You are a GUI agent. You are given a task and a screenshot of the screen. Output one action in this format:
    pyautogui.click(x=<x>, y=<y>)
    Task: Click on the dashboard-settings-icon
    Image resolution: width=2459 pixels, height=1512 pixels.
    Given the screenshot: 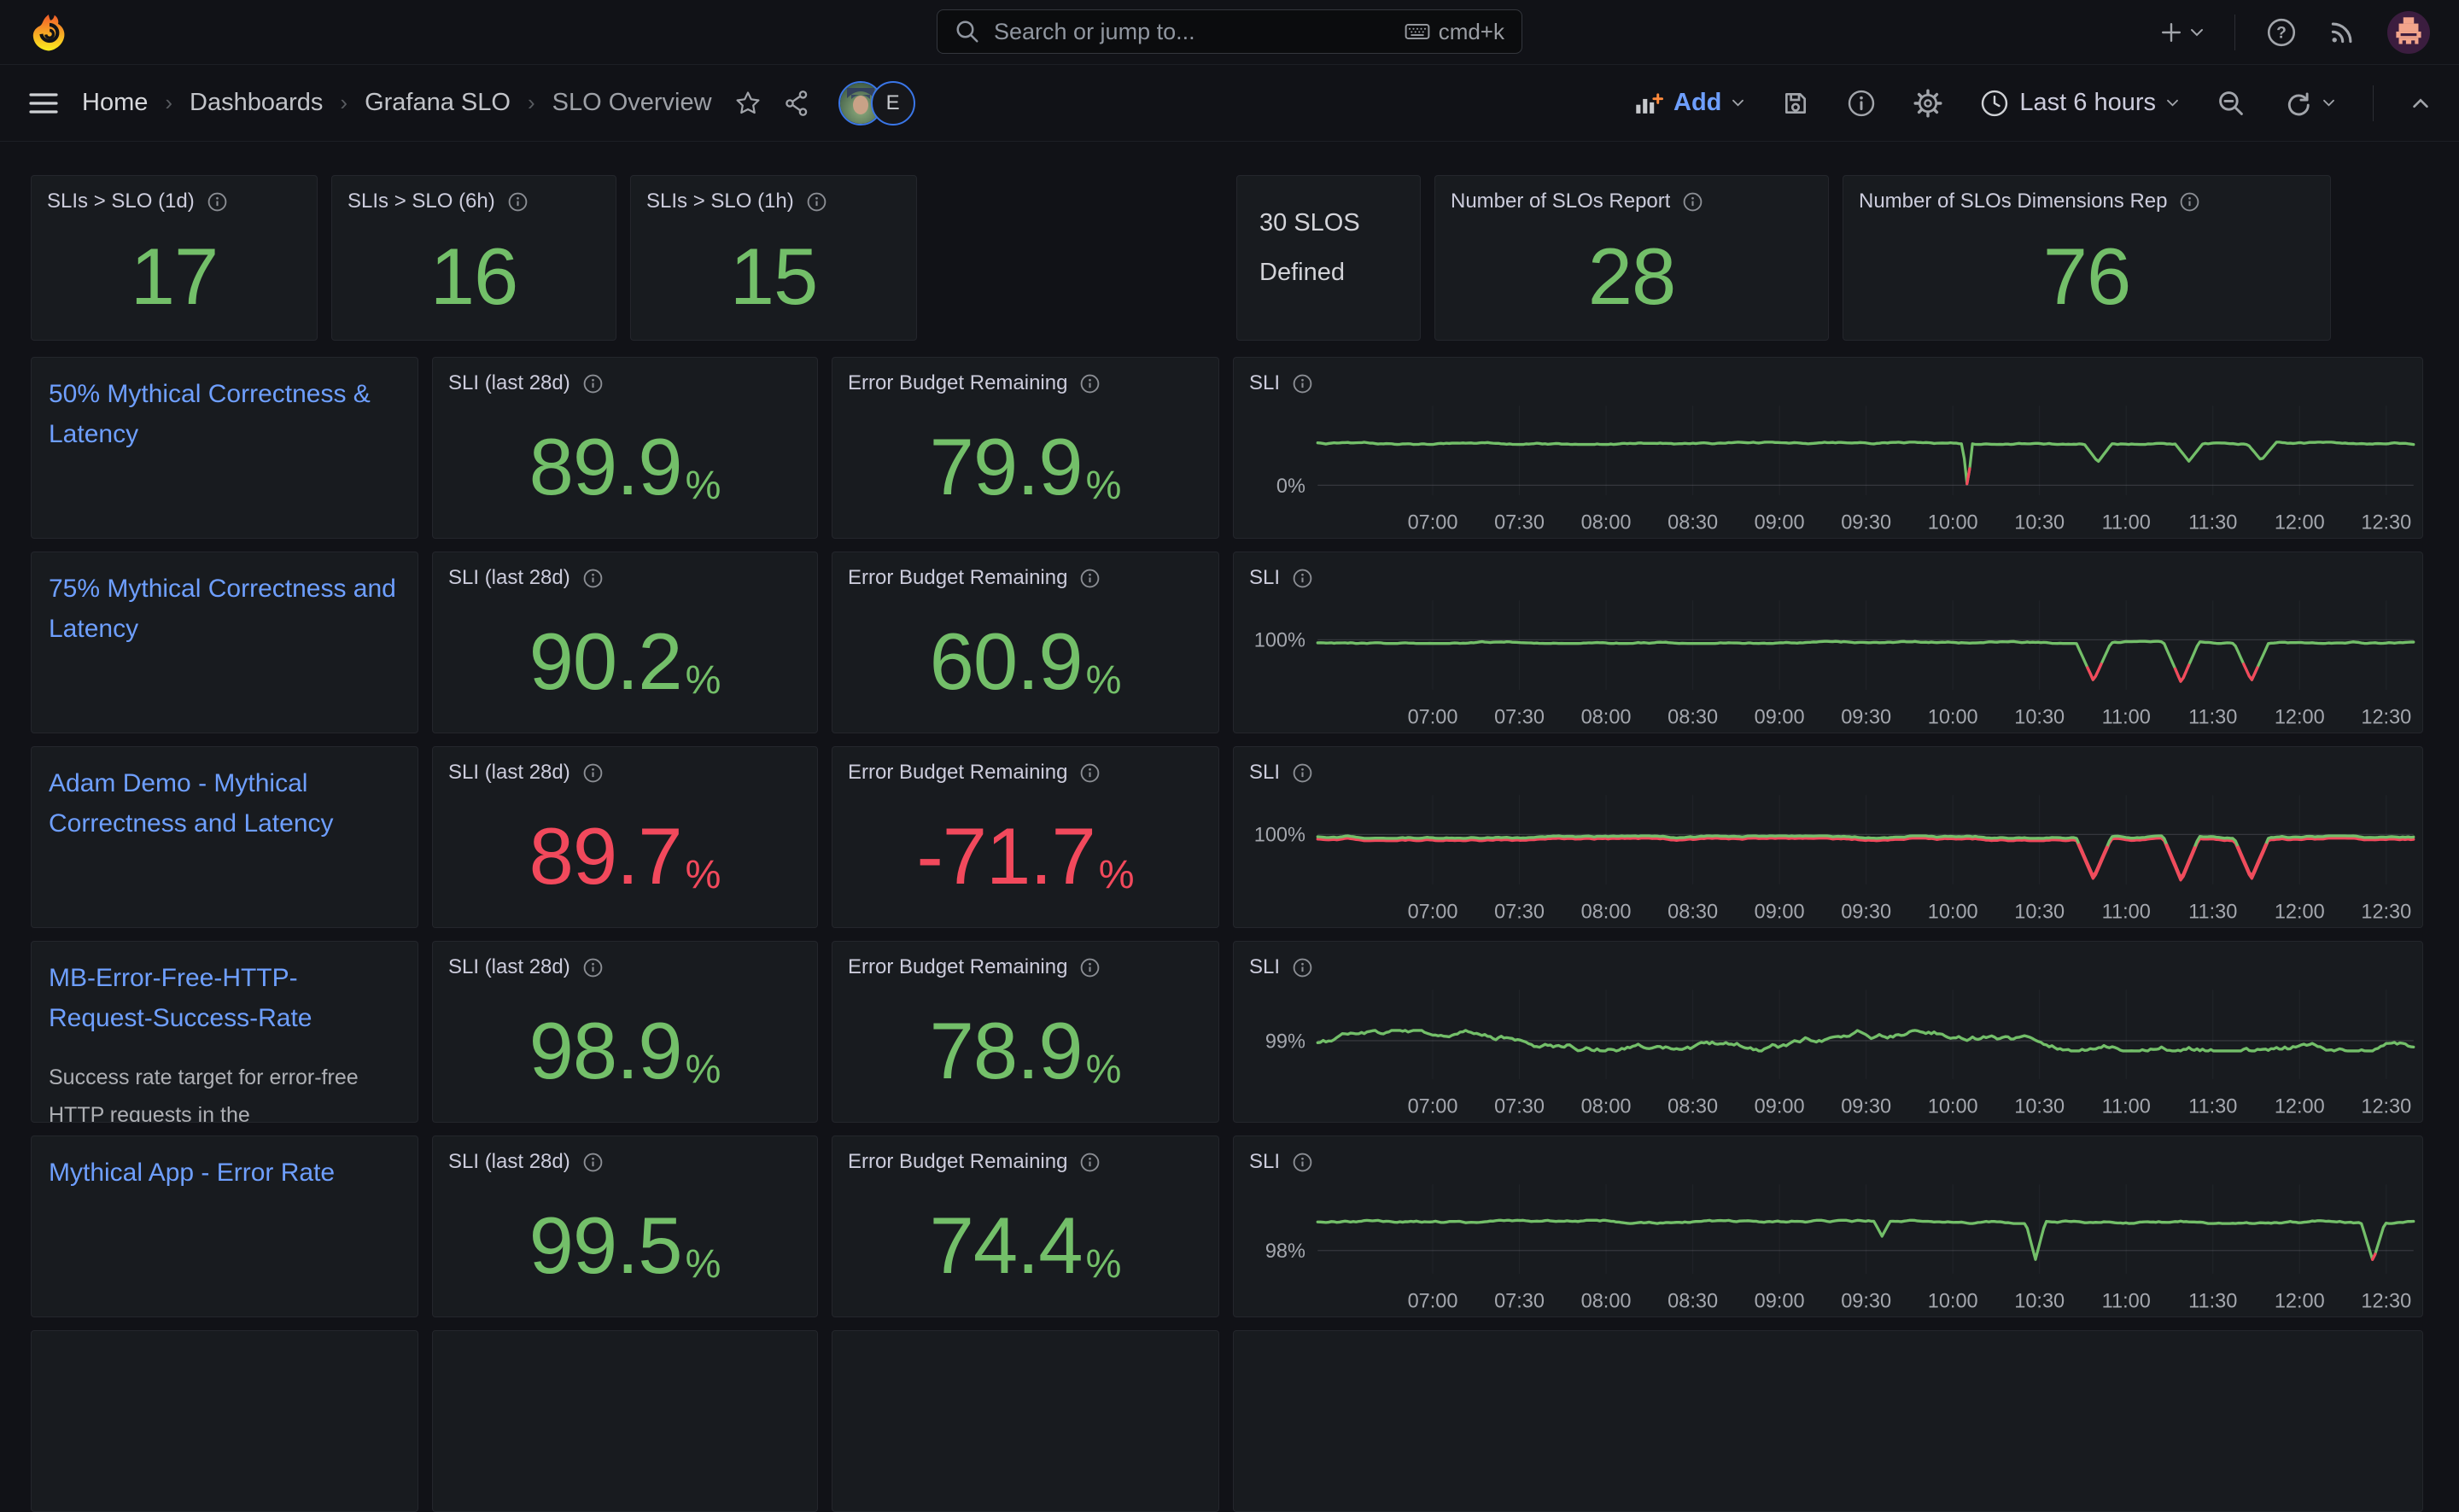 What is the action you would take?
    pyautogui.click(x=1927, y=103)
    